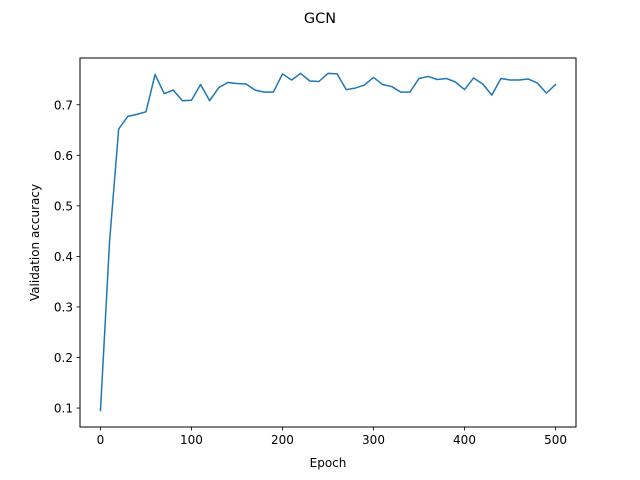 The height and width of the screenshot is (480, 640). Describe the element at coordinates (328, 463) in the screenshot. I see `x-axis-label: Epoch` at that location.